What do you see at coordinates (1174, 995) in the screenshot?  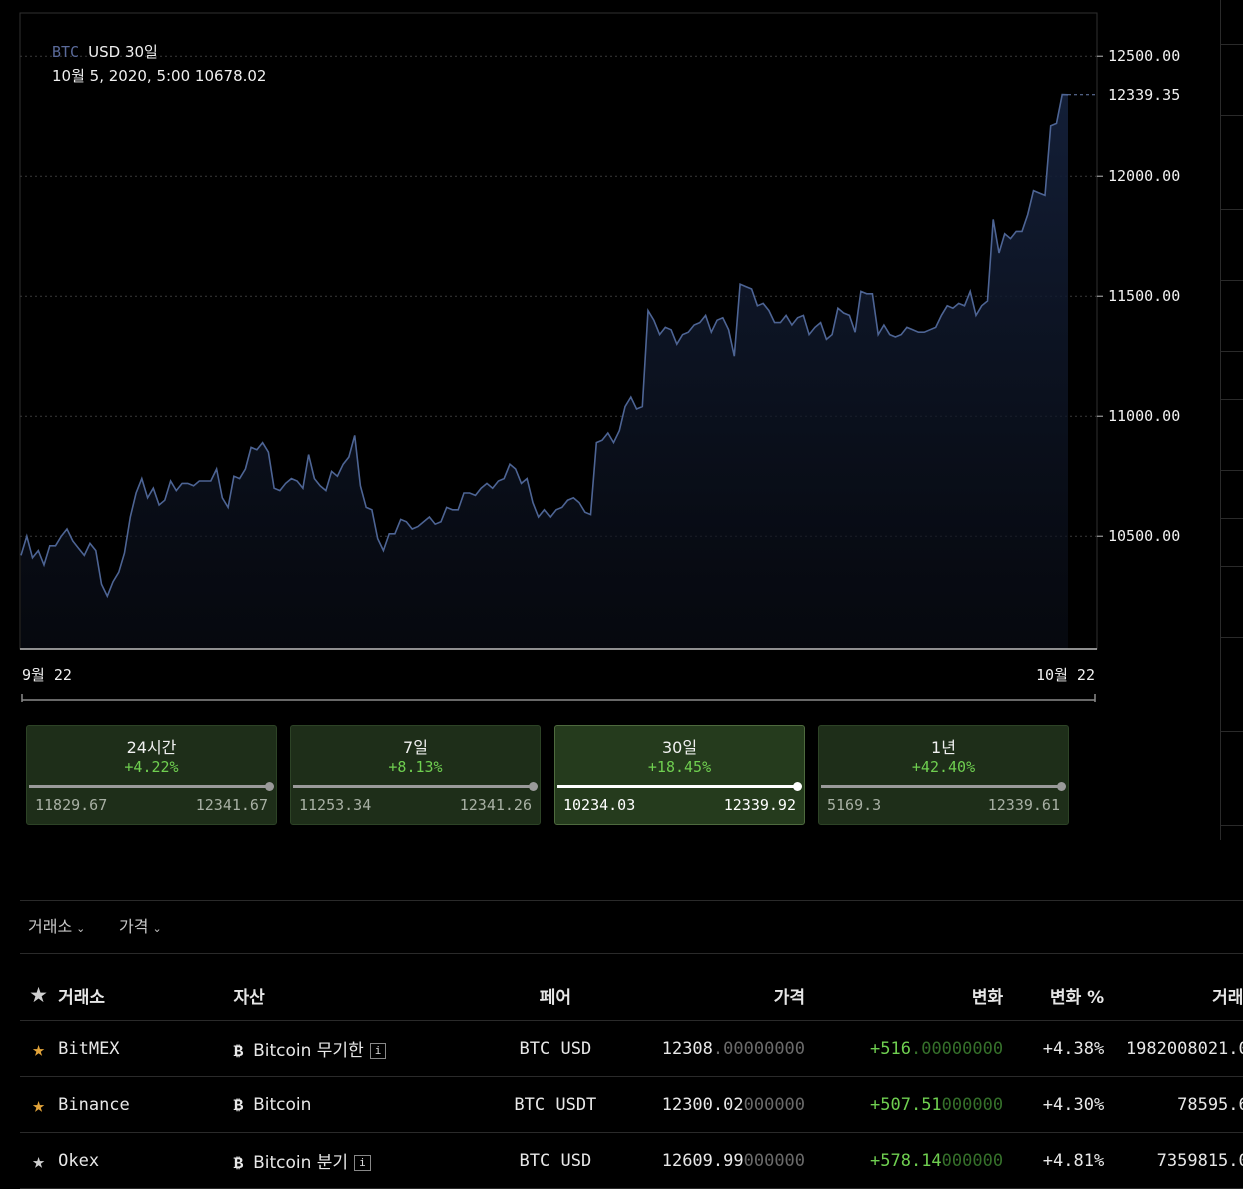 I see `column-header-volume: 거래량` at bounding box center [1174, 995].